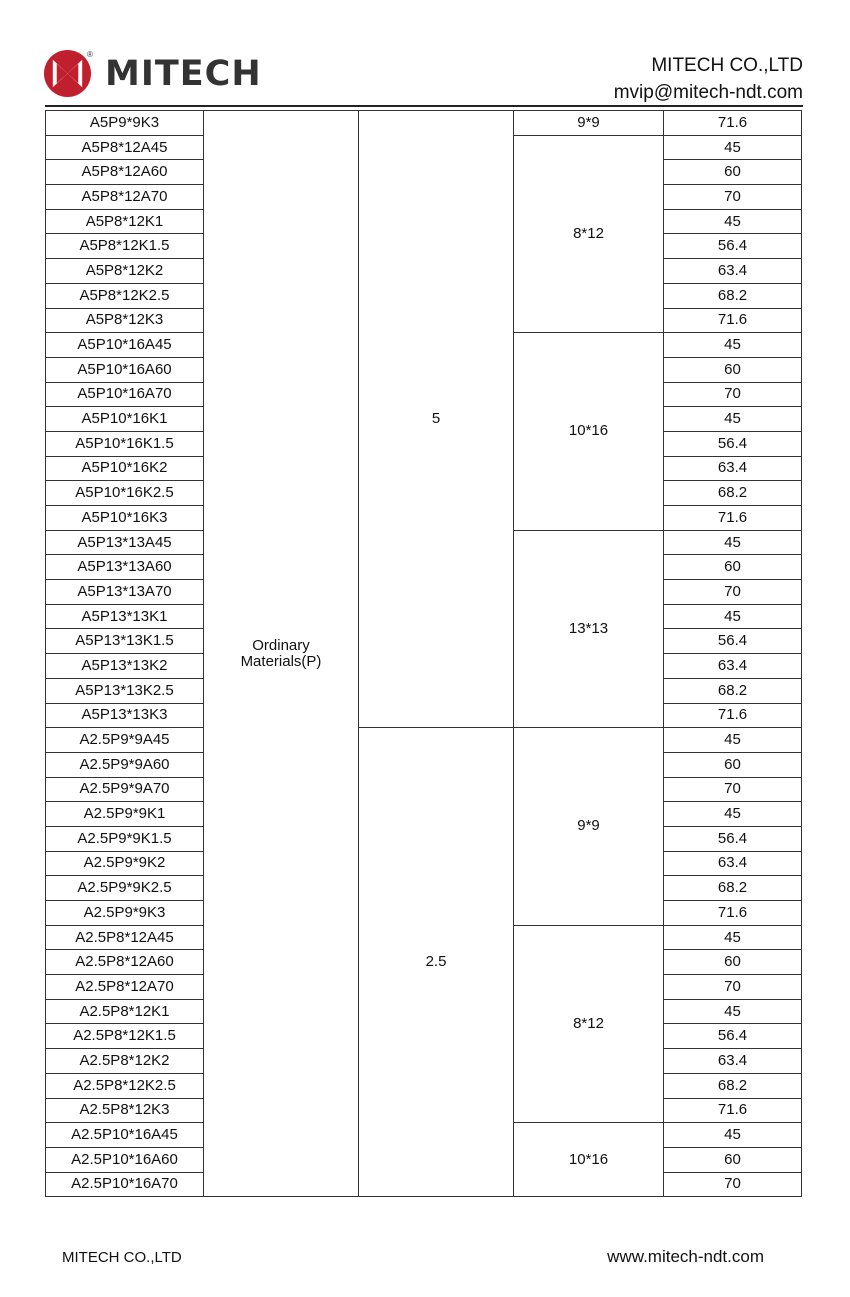 This screenshot has height=1297, width=850. What do you see at coordinates (124, 197) in the screenshot?
I see `model-cell: A5P8*12A70` at bounding box center [124, 197].